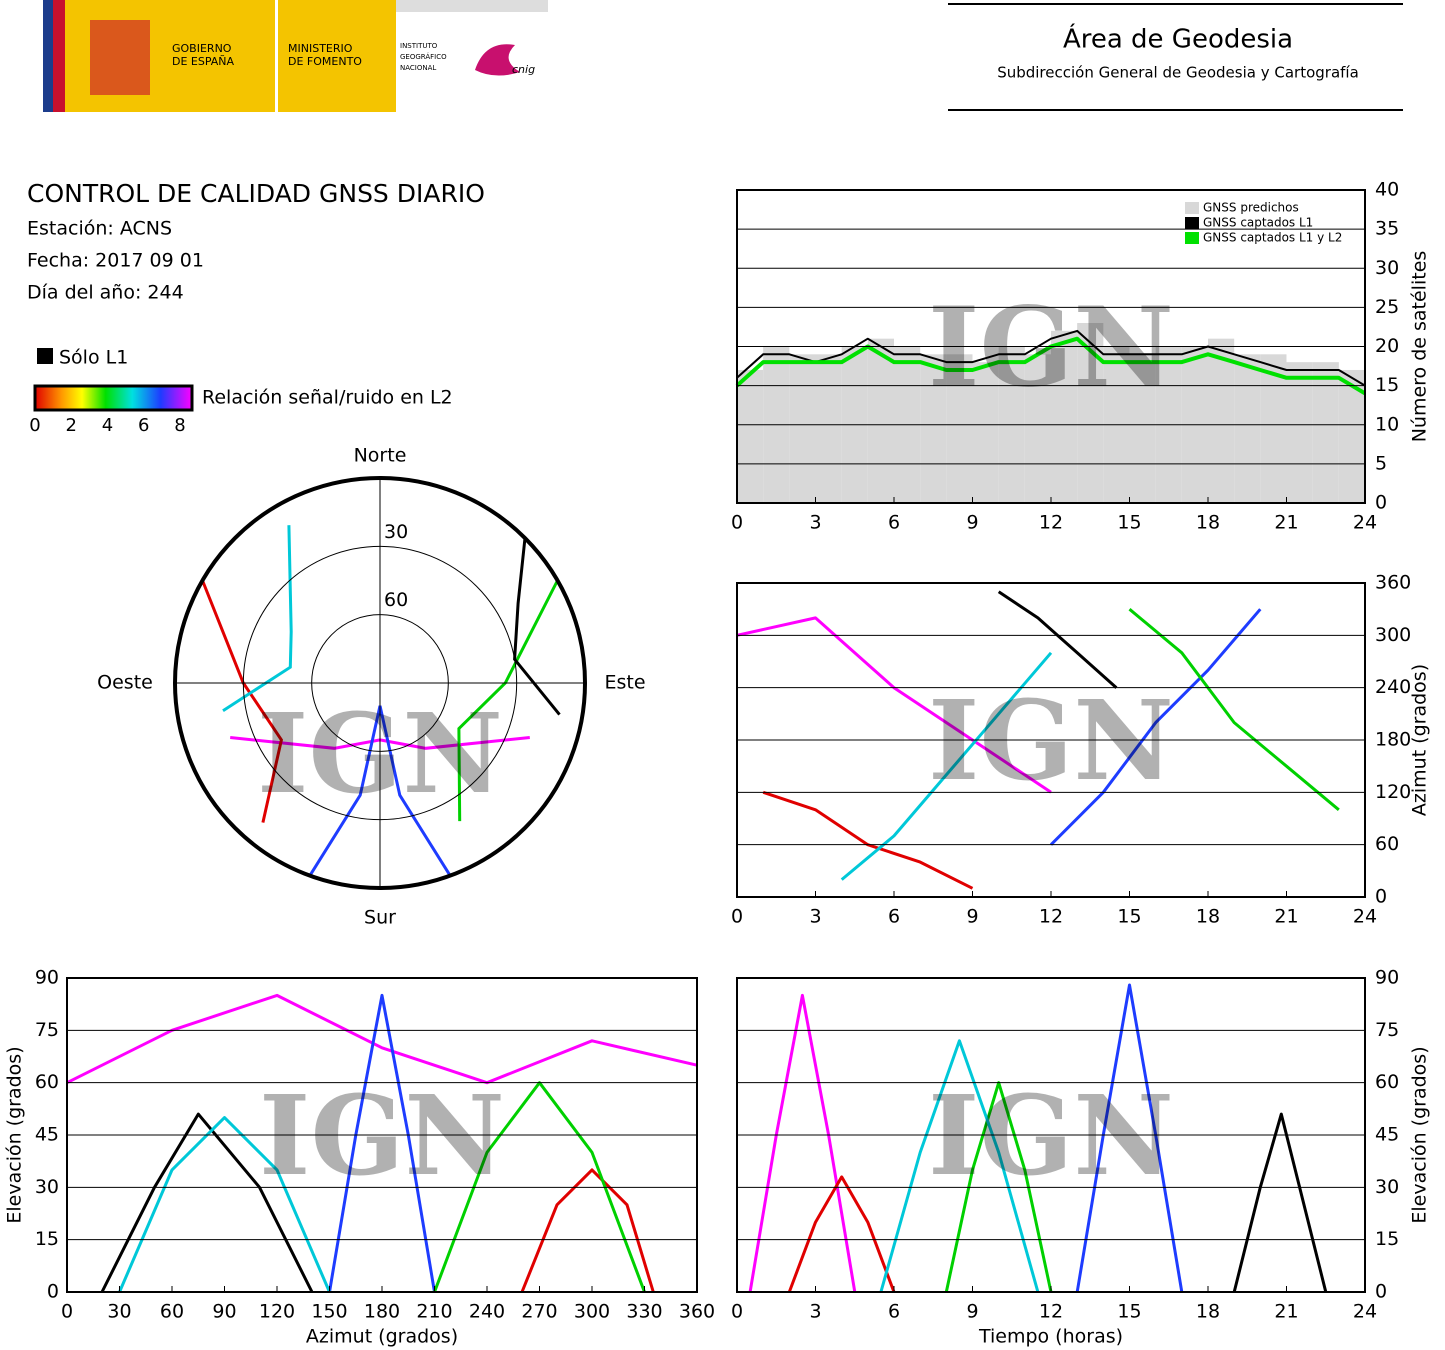 This screenshot has height=1350, width=1445. Describe the element at coordinates (1387, 978) in the screenshot. I see `y-tick-label: 90` at that location.